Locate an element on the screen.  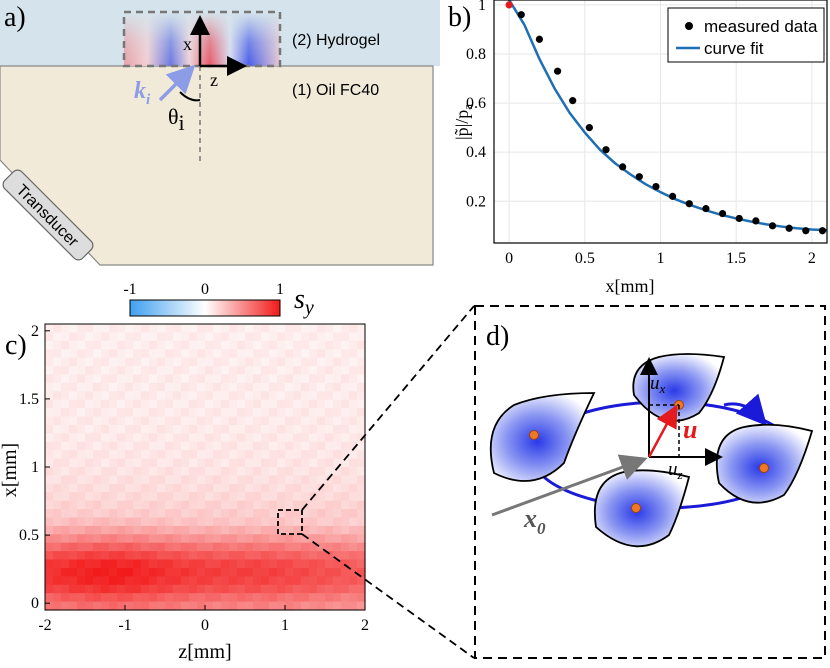
panel-b-xtick-label: 1 is located at coordinates (661, 258).